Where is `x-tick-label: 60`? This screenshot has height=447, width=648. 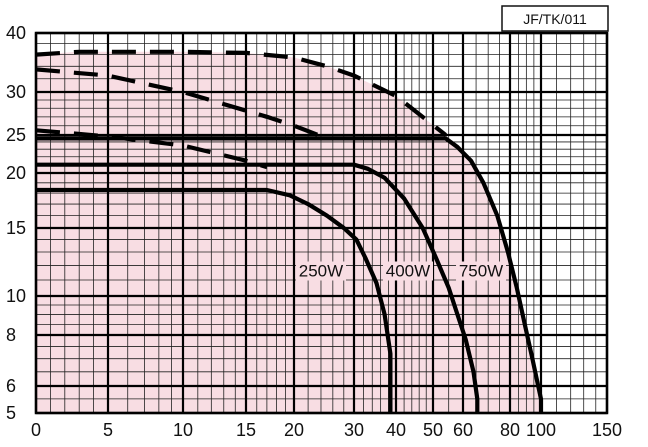 x-tick-label: 60 is located at coordinates (463, 430).